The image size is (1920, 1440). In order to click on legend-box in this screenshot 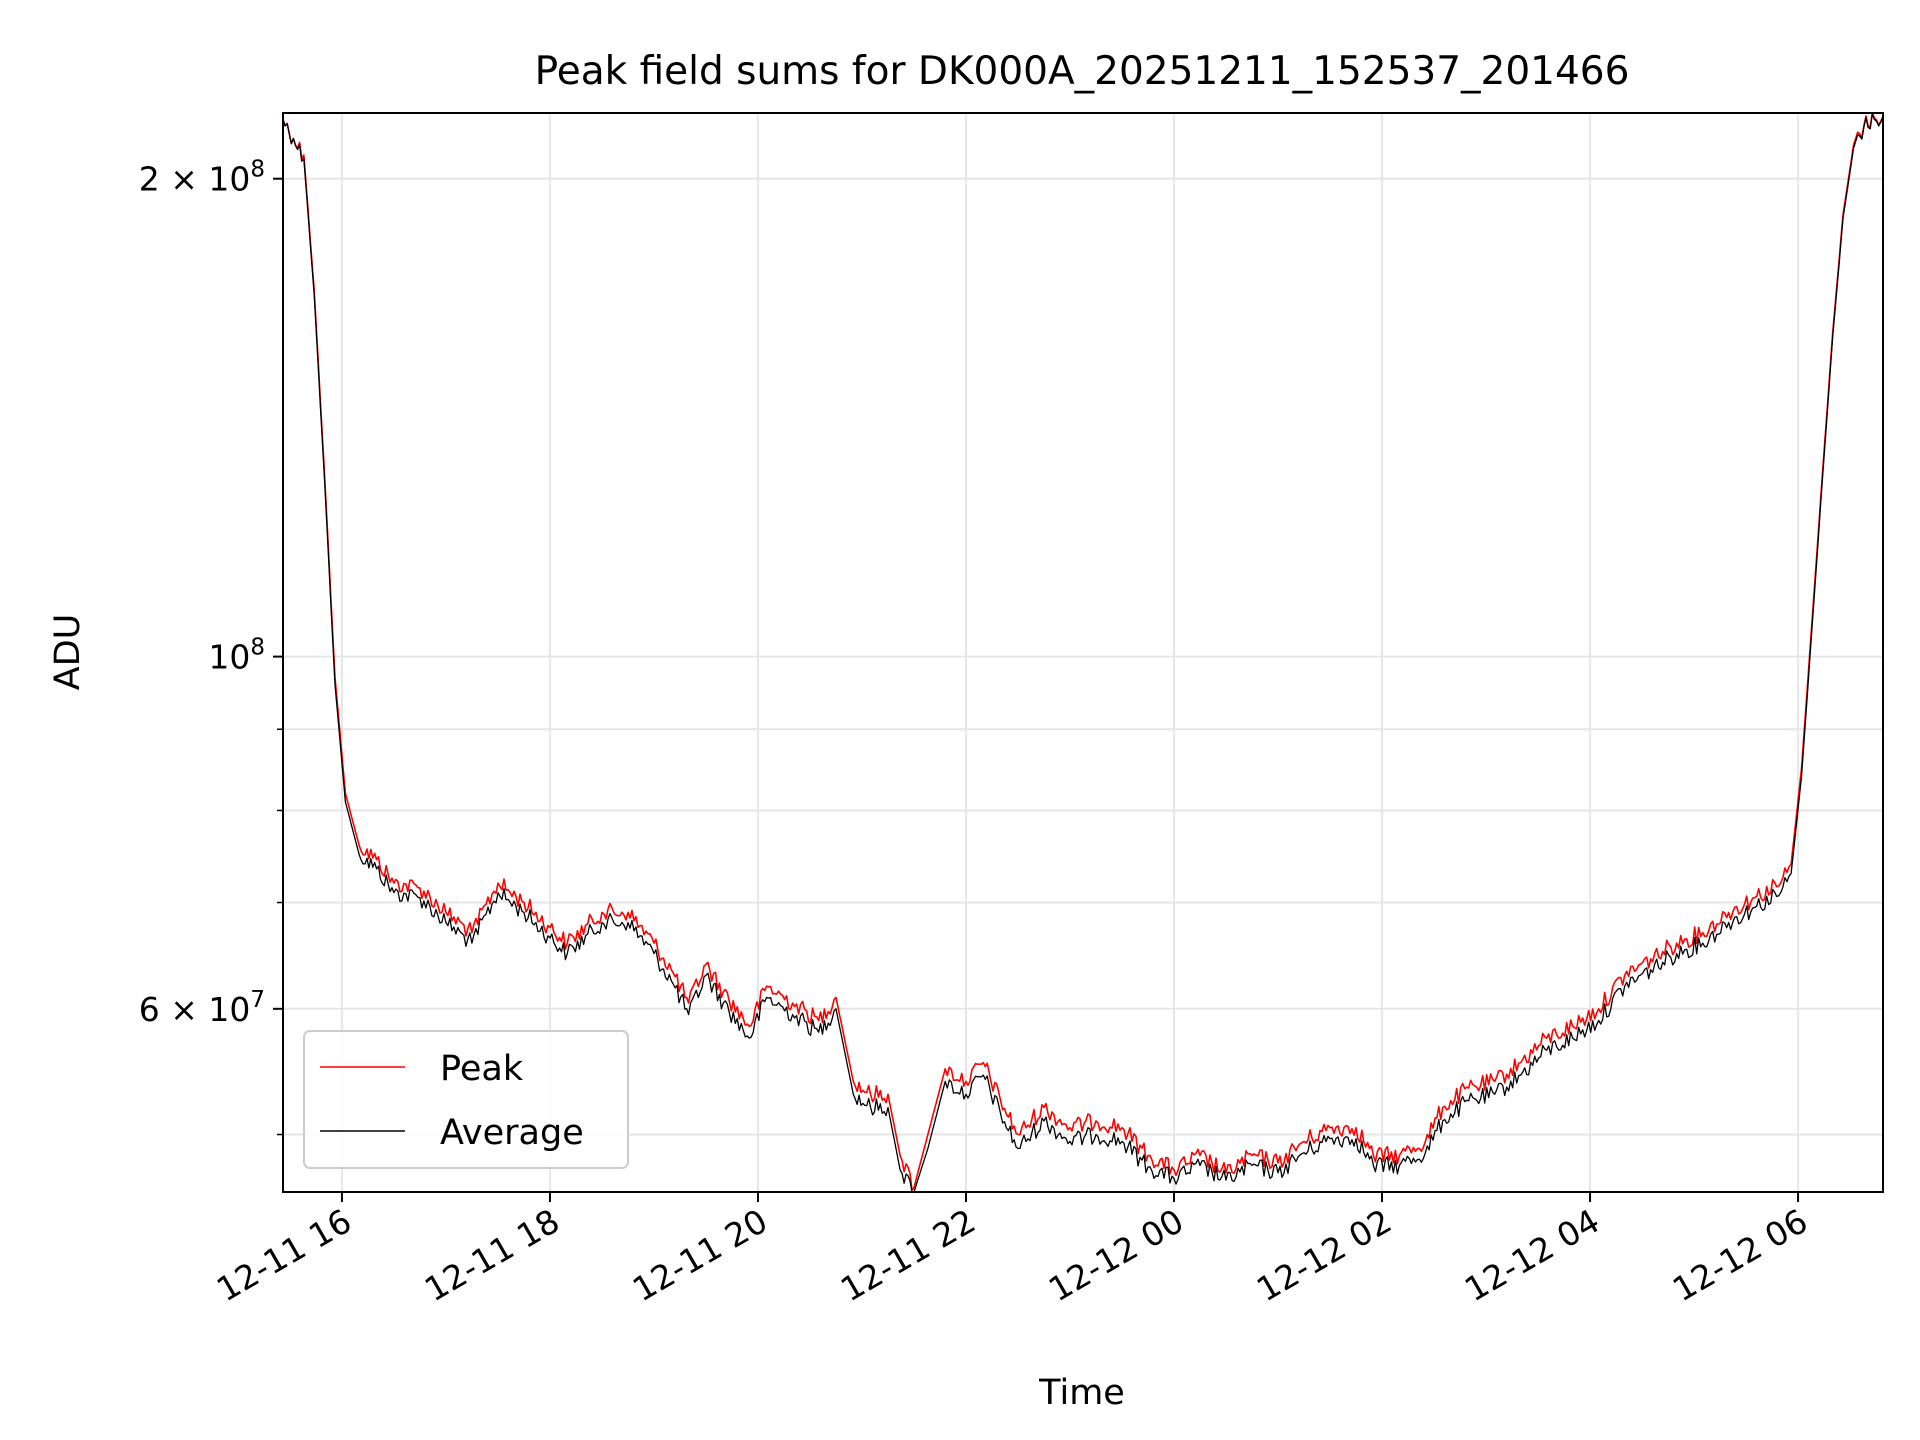, I will do `click(466, 1099)`.